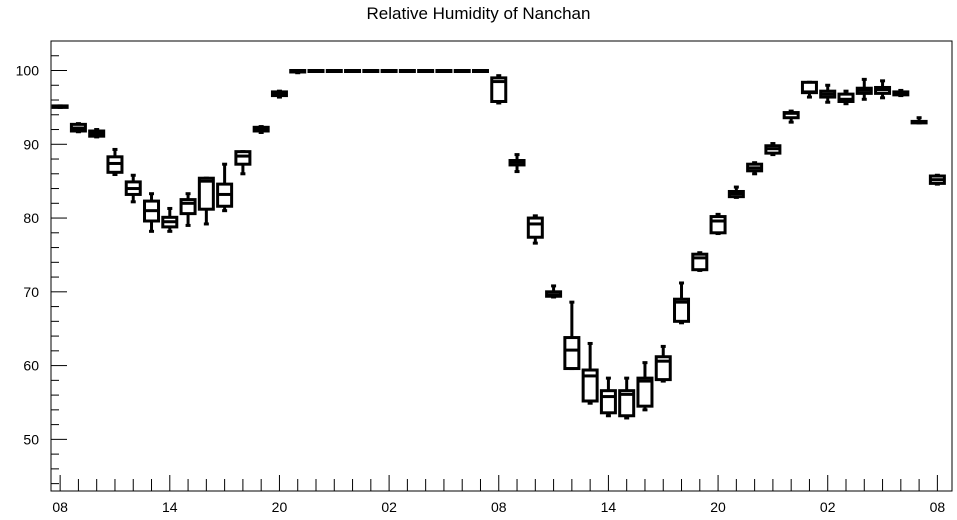 This screenshot has width=957, height=520. I want to click on y-tick-label: 50, so click(31, 439).